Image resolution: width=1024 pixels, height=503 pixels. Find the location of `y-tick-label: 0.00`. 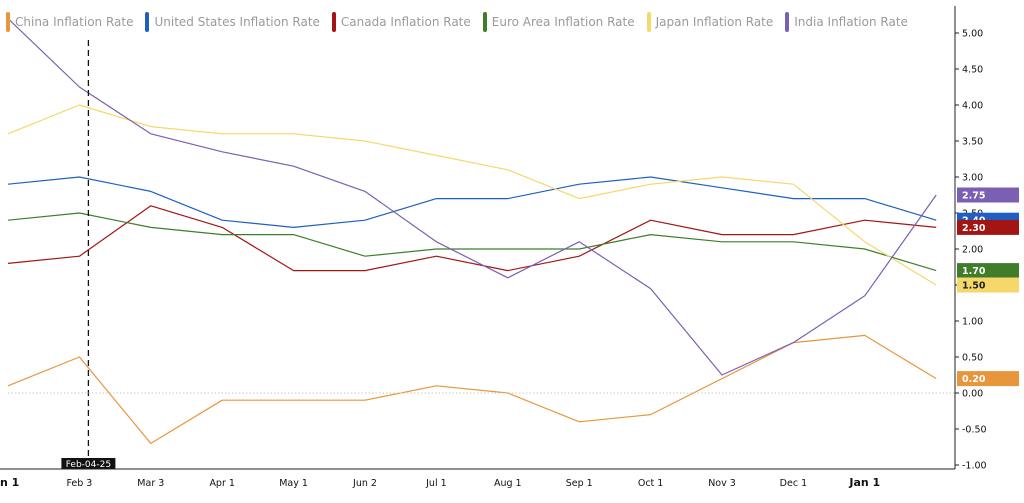

y-tick-label: 0.00 is located at coordinates (972, 394).